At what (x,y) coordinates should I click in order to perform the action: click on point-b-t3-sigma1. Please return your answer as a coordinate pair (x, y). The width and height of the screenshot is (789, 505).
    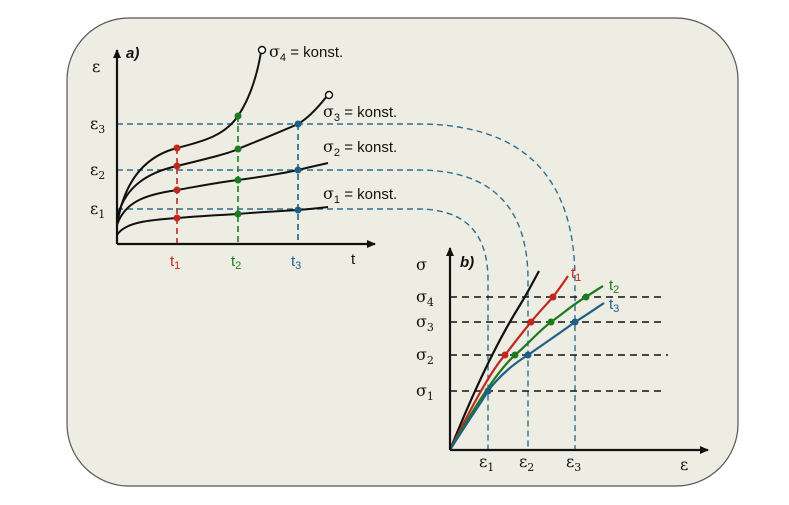
    Looking at the image, I should click on (488, 391).